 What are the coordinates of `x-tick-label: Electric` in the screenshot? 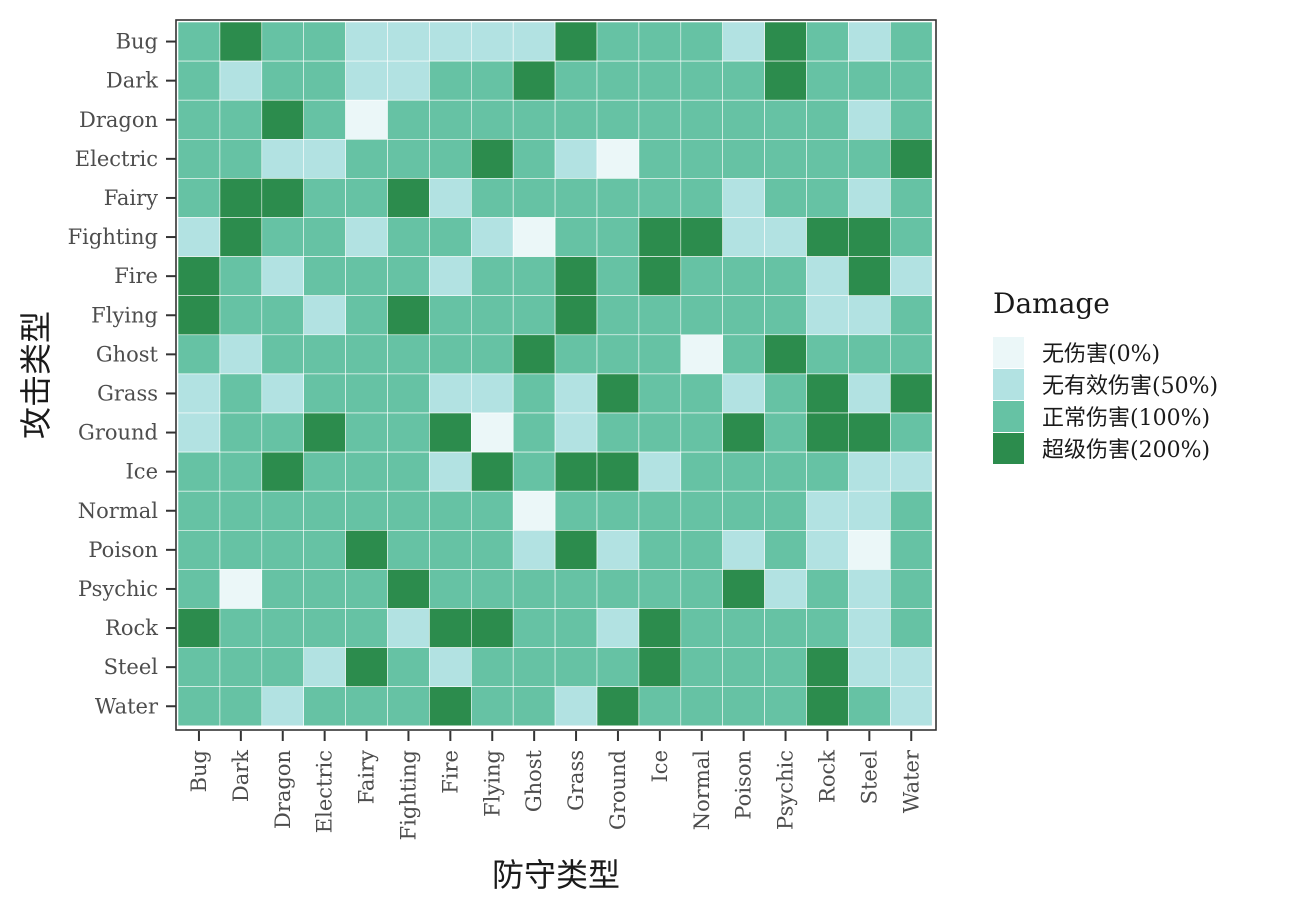 It's located at (325, 791).